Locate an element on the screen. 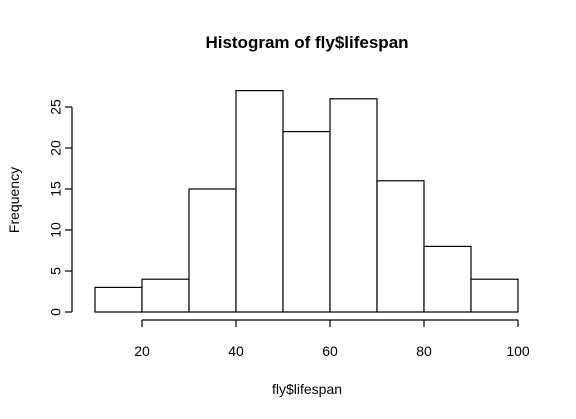 The image size is (576, 419). y-tick-label: 15 is located at coordinates (56, 189).